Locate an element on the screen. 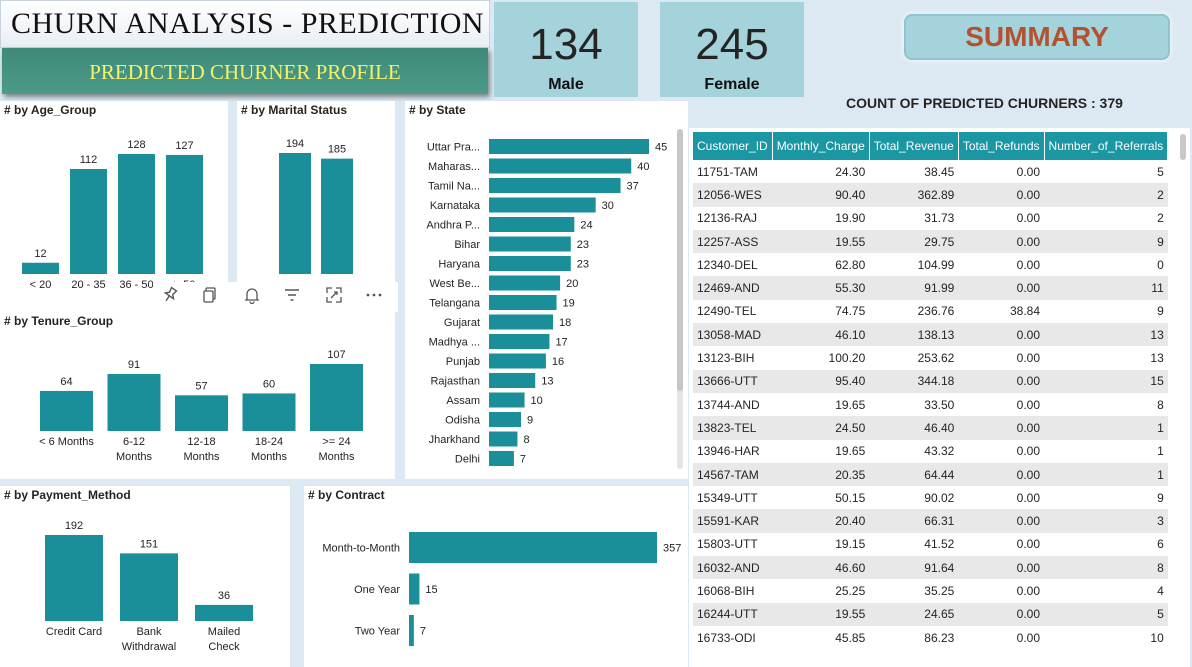 The width and height of the screenshot is (1192, 667). chart-title: # by Contract is located at coordinates (346, 495).